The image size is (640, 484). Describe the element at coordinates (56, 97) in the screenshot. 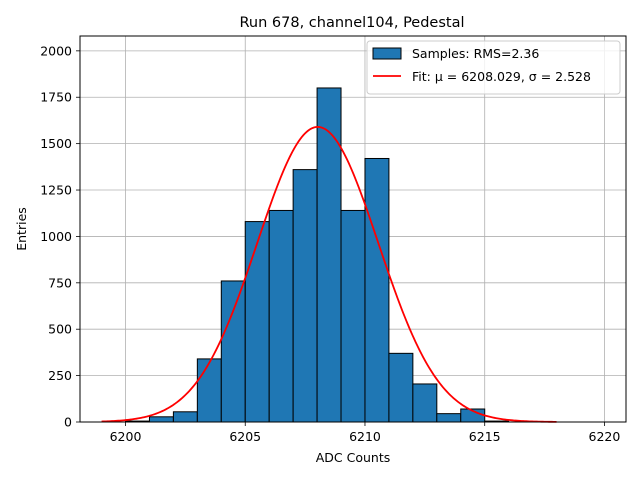

I see `y-tick-label: 1750` at that location.